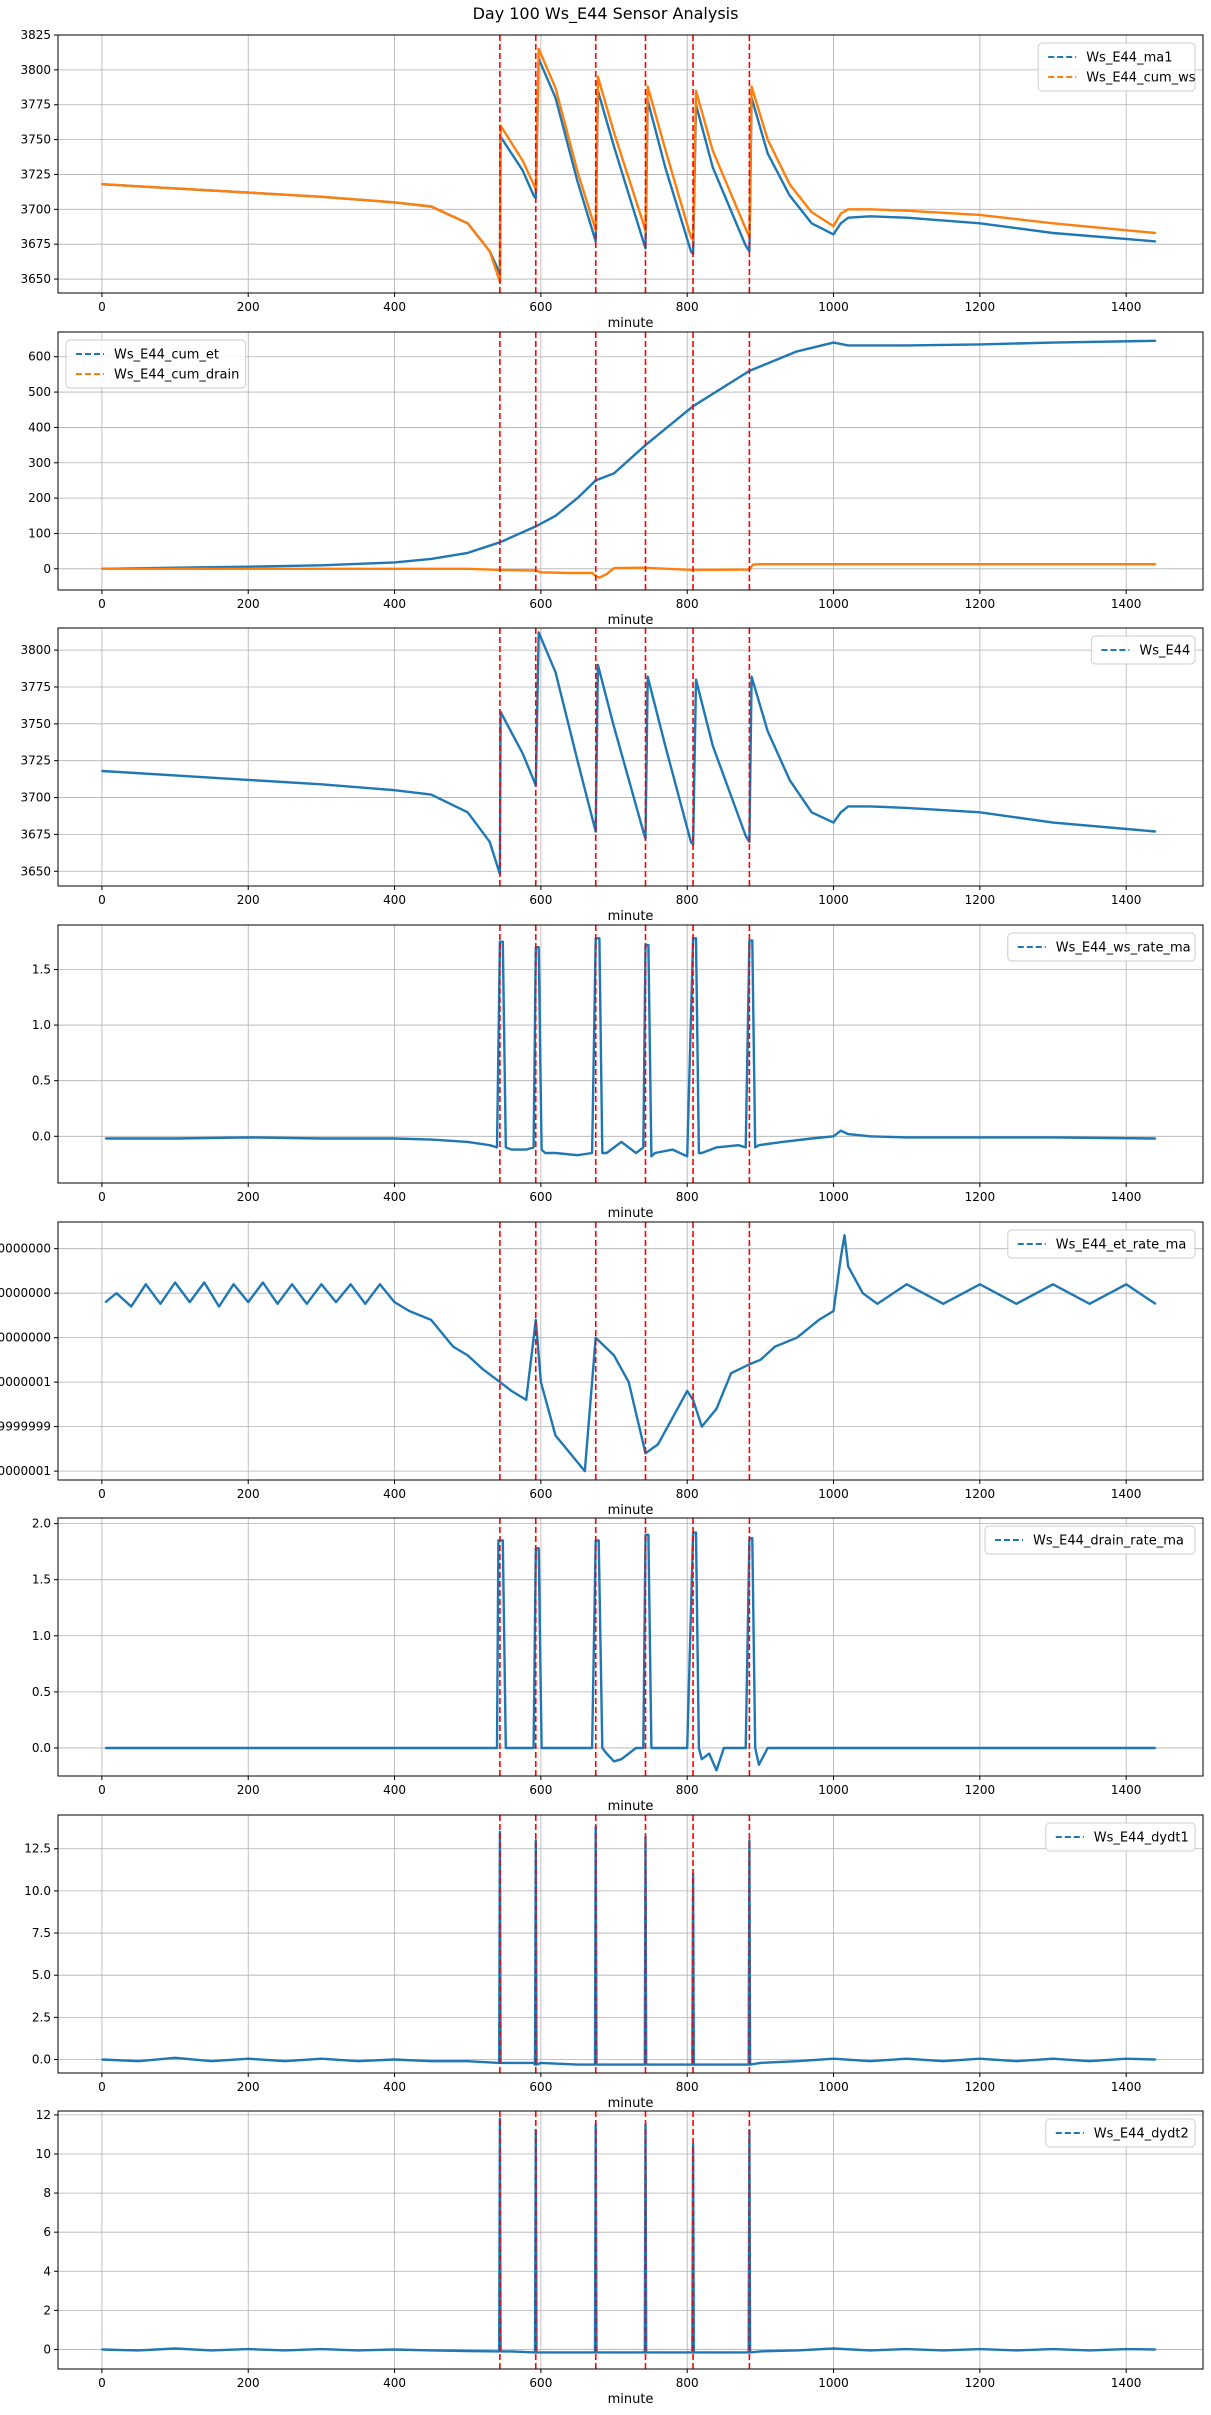 The image size is (1211, 2415). What do you see at coordinates (39, 498) in the screenshot?
I see `y-tick-label: 200` at bounding box center [39, 498].